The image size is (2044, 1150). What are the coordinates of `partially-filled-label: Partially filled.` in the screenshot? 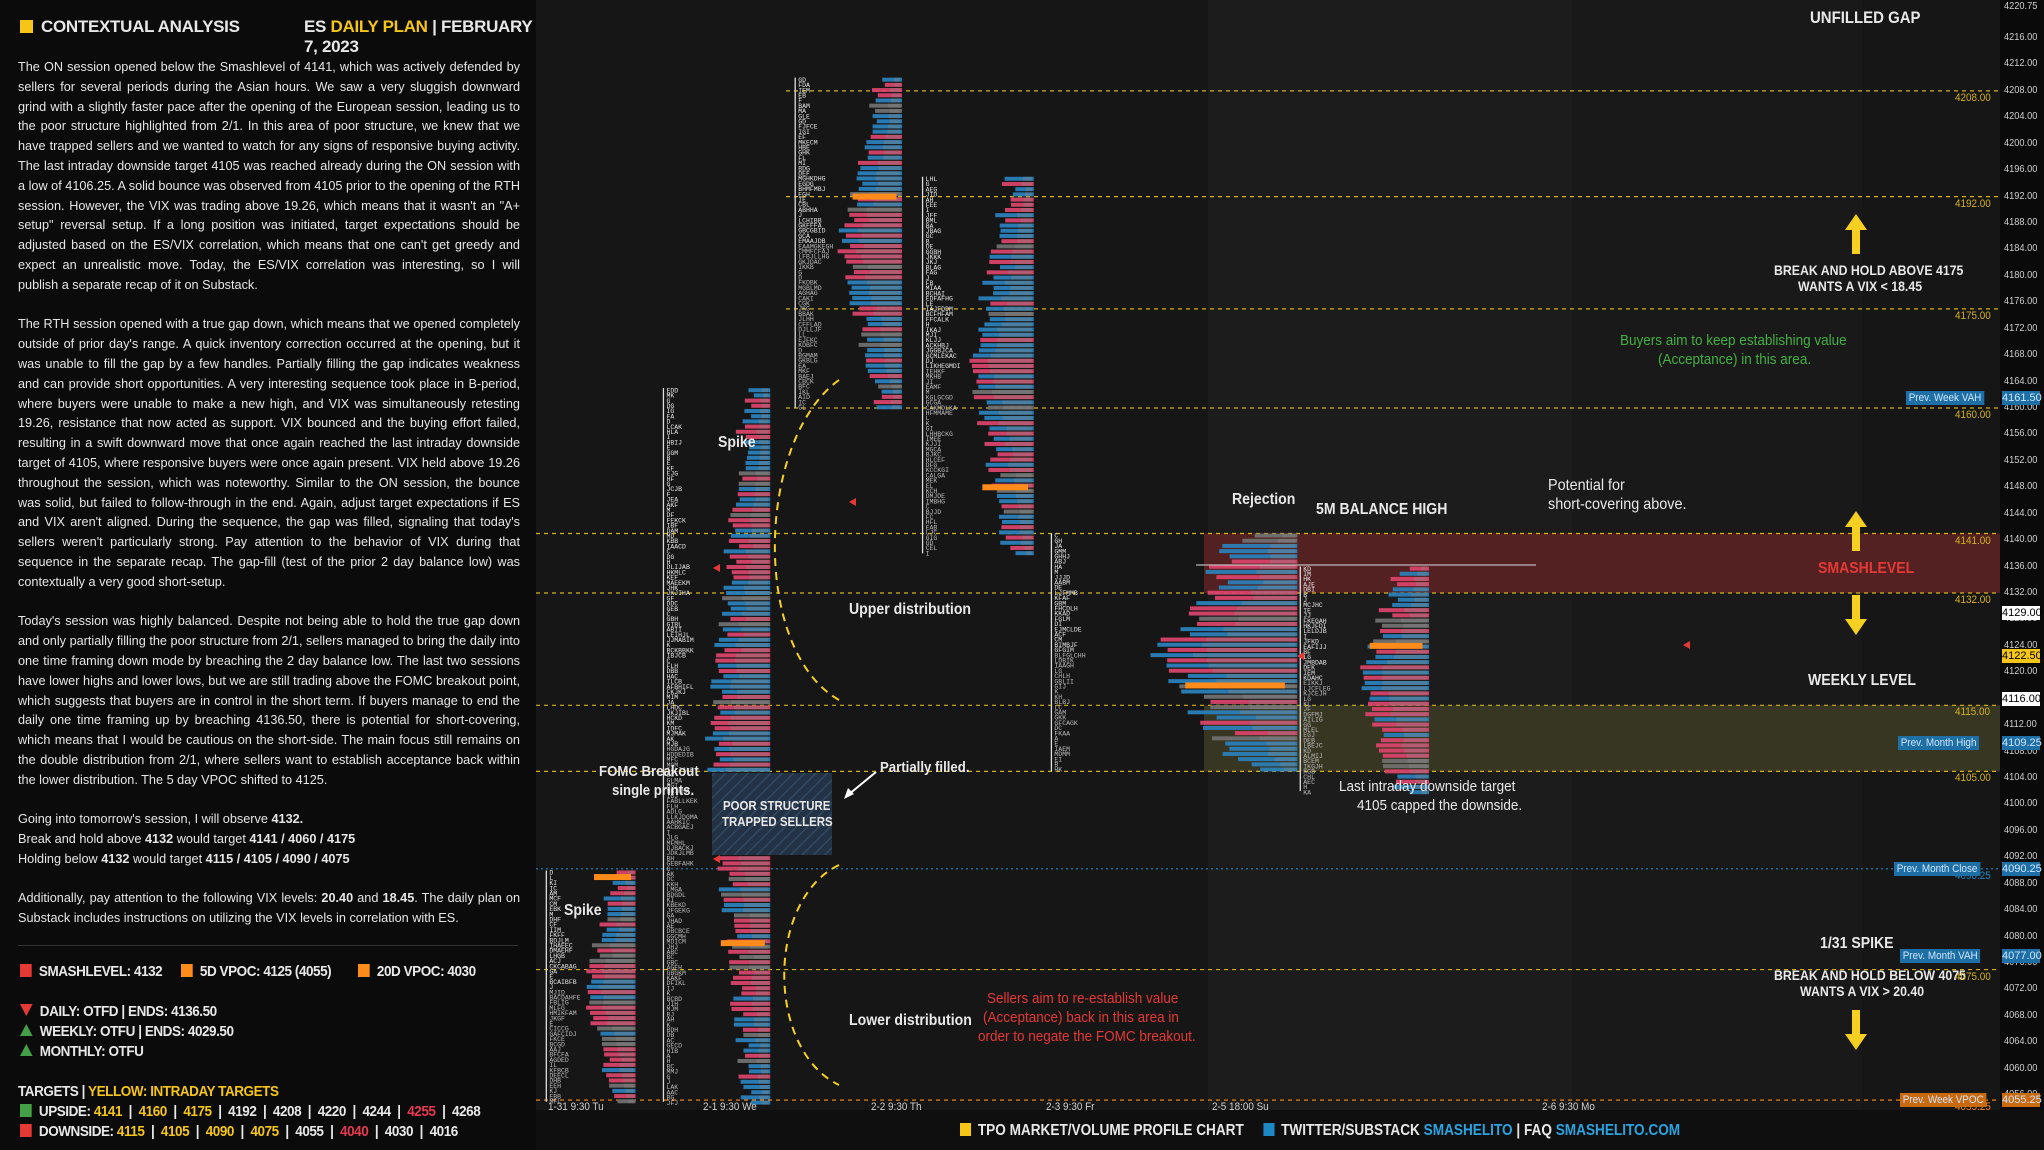 It's located at (925, 767).